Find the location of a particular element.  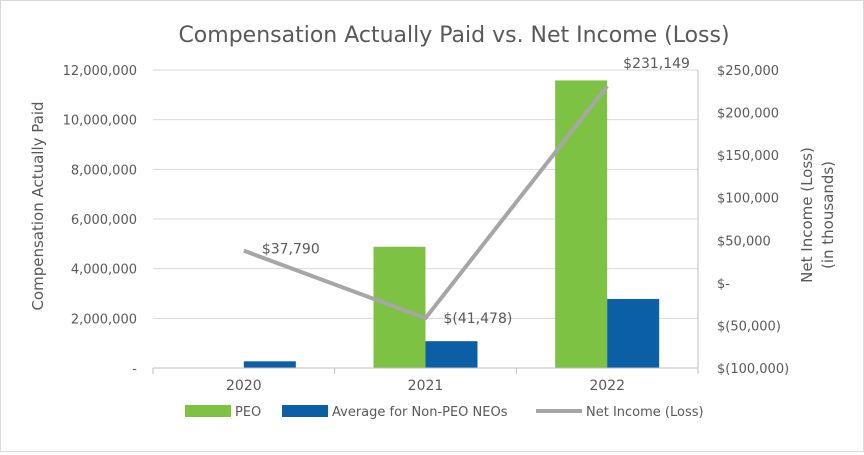

left-tick-label: 2,000,000 is located at coordinates (104, 319).